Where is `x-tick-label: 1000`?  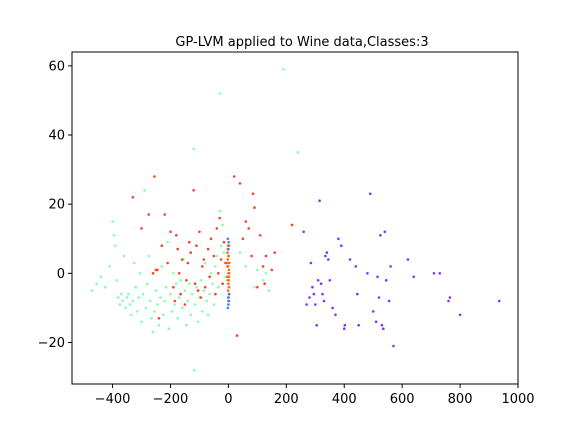 x-tick-label: 1000 is located at coordinates (517, 399).